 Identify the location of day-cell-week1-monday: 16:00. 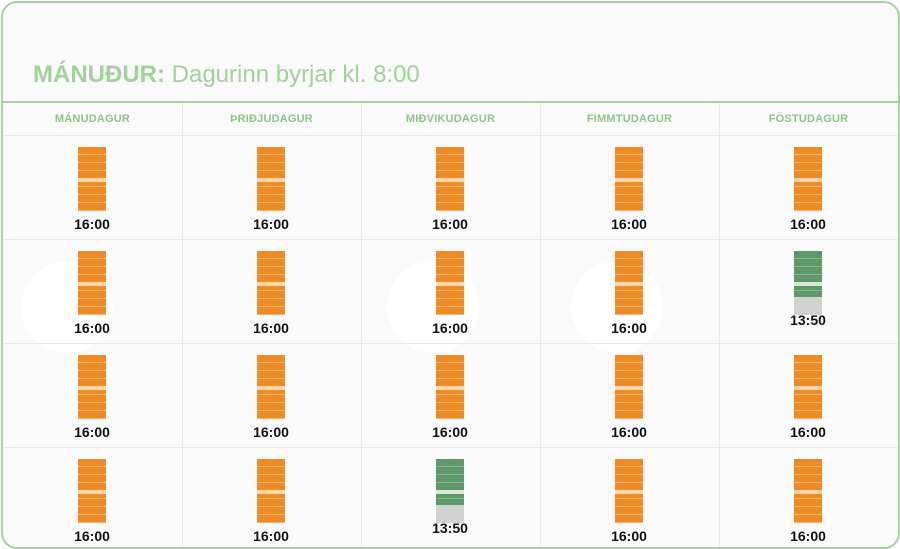
(92, 188).